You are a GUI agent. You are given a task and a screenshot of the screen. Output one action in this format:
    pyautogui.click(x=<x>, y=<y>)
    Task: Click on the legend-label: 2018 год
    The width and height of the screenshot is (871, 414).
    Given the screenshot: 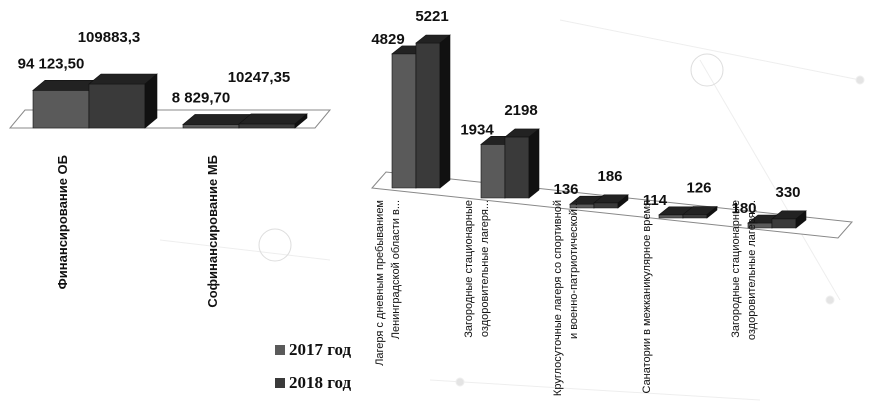 What is the action you would take?
    pyautogui.click(x=320, y=382)
    